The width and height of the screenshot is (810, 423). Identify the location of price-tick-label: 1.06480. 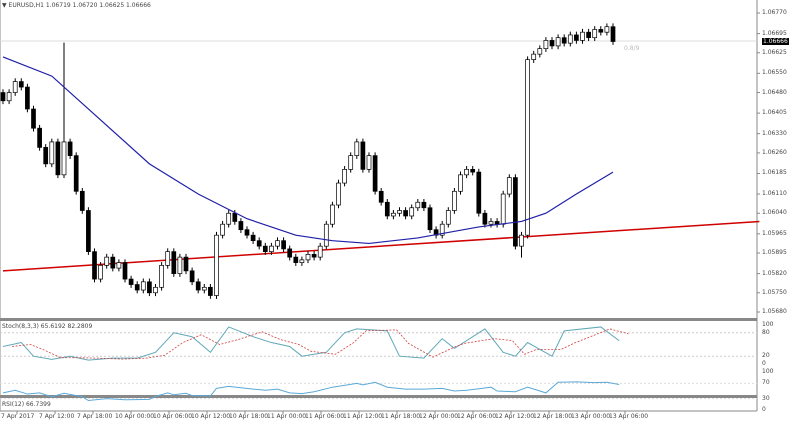
(774, 92).